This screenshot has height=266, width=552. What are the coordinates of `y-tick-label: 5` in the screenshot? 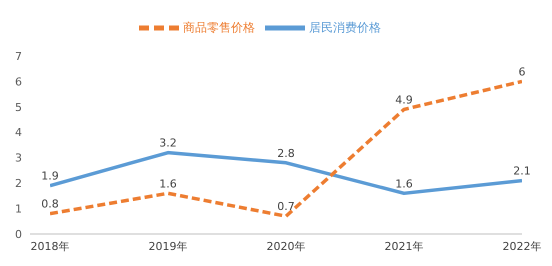 It's located at (18, 107).